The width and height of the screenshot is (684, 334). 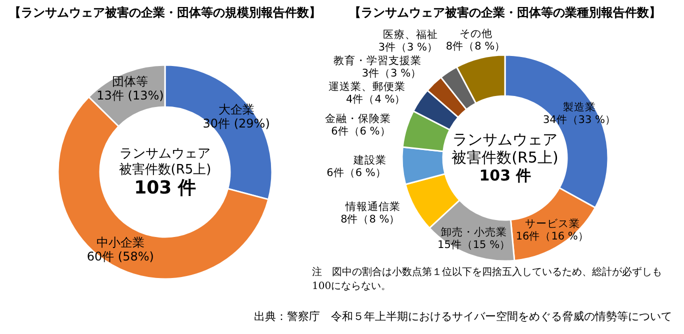 I want to click on chart-title: 【ランサムウェア被害の企業・団体等の規模別報告件数】, so click(x=165, y=12).